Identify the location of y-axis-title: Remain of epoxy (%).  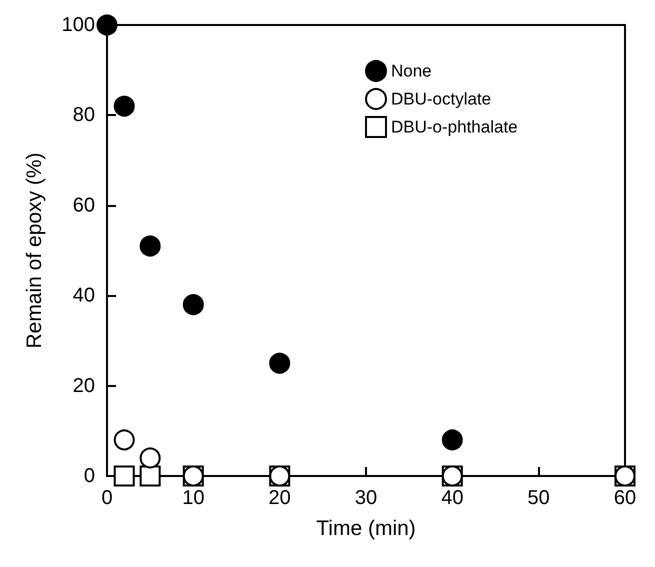
(34, 250).